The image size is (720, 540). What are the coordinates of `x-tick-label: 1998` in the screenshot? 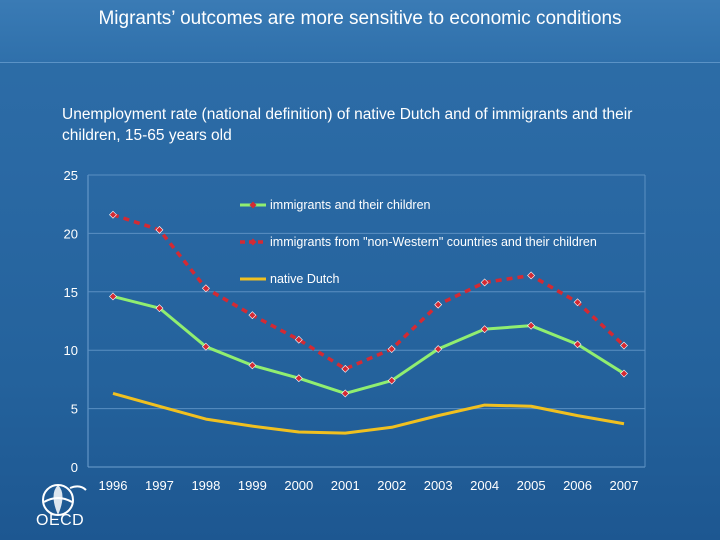 It's located at (205, 485).